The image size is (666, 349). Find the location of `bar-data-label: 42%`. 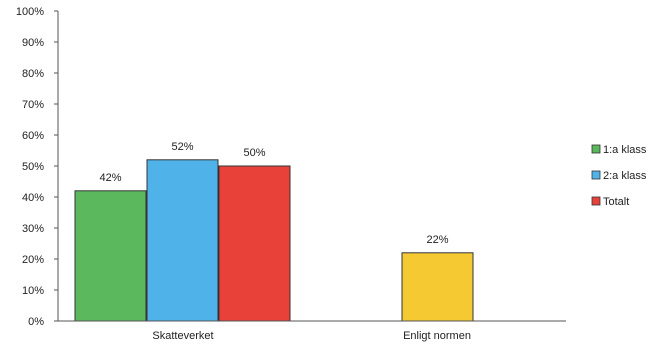

bar-data-label: 42% is located at coordinates (110, 178).